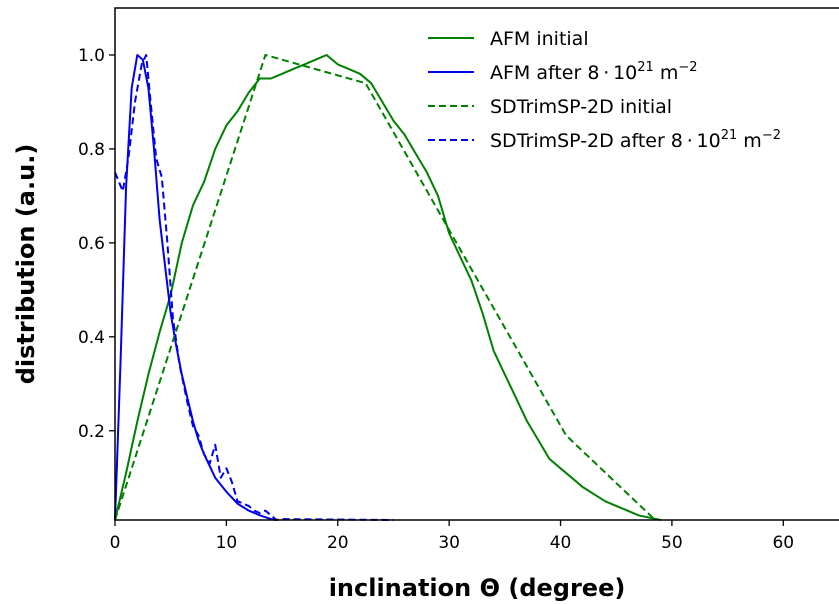  Describe the element at coordinates (91, 432) in the screenshot. I see `y-tick-label: 0.2` at that location.